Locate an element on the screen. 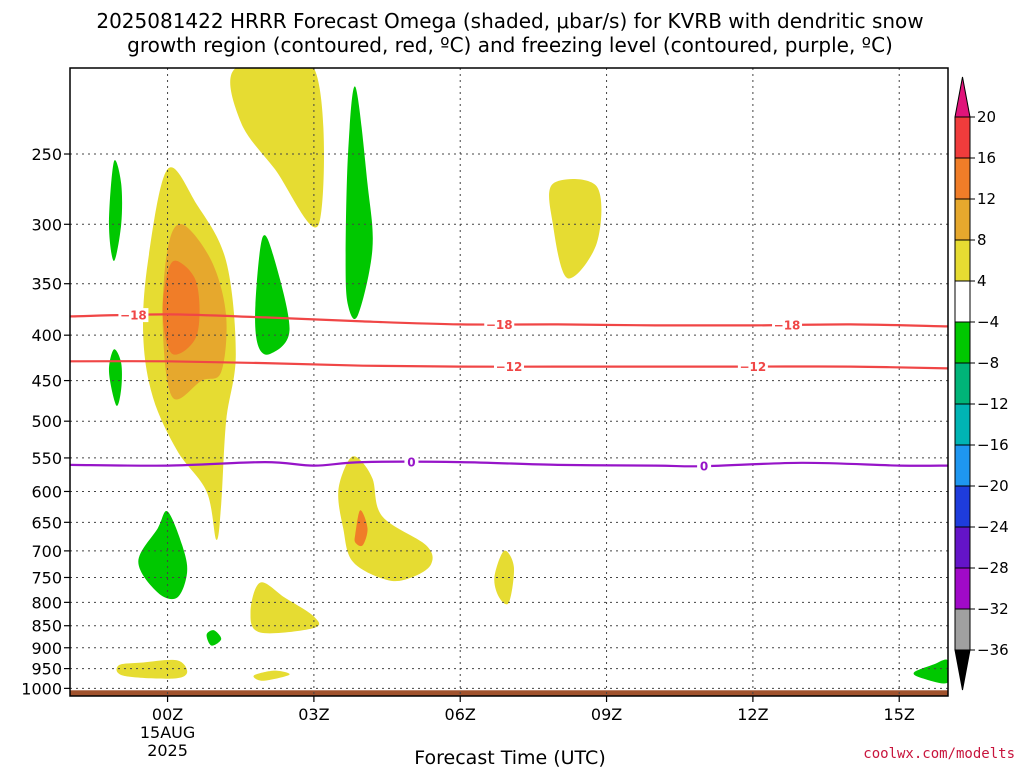 Image resolution: width=1024 pixels, height=768 pixels. y-tick-label-700: 700 is located at coordinates (46, 551).